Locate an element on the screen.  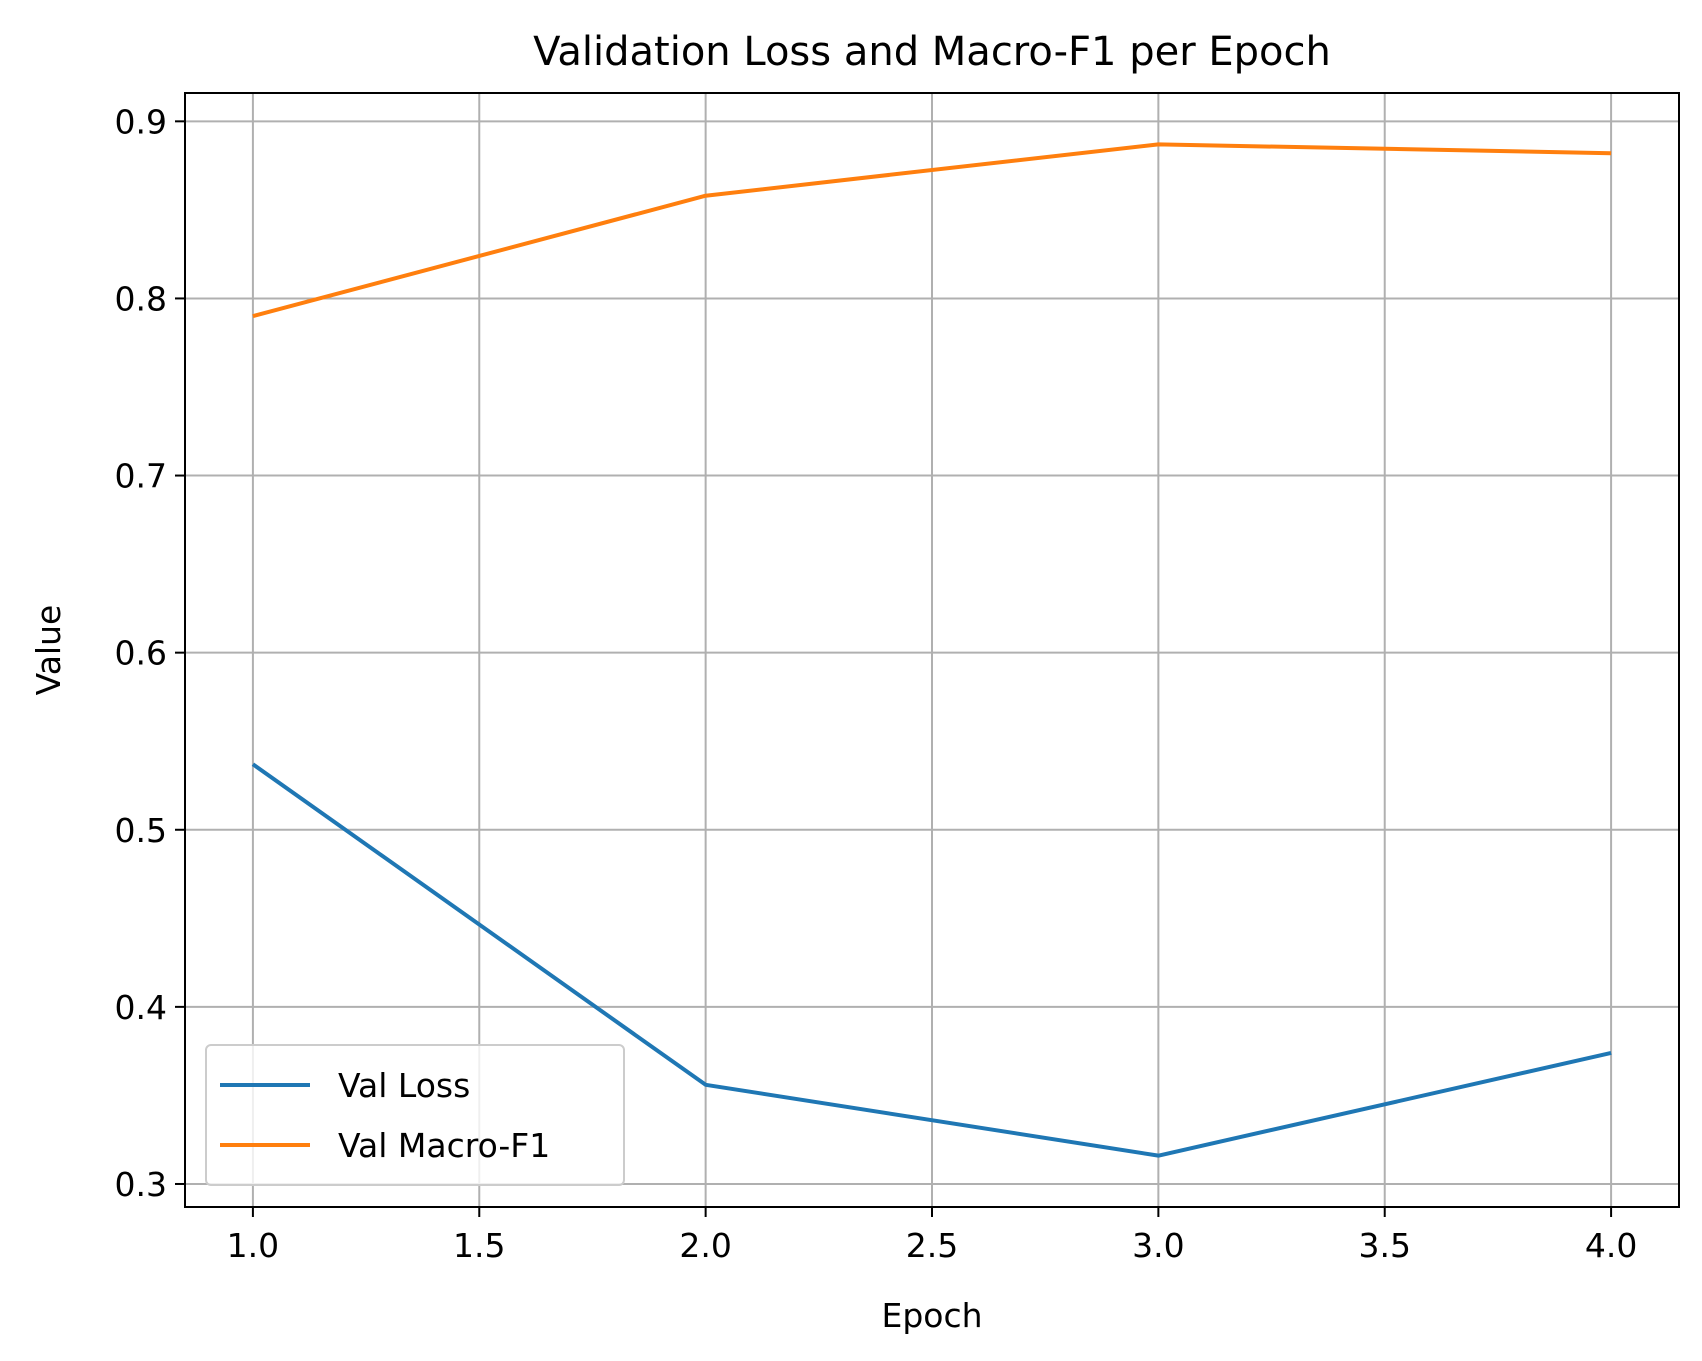
y-tick-label: 0.3 is located at coordinates (141, 1184).